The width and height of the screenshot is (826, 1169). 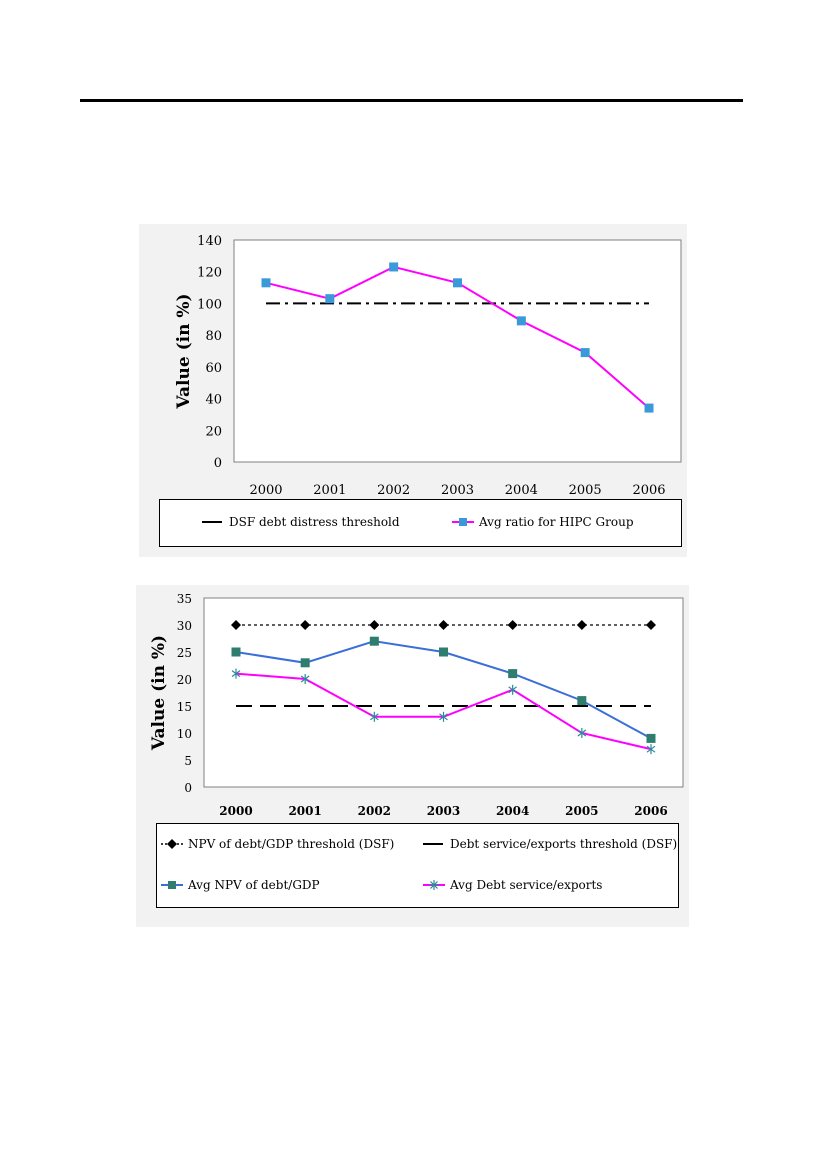 I want to click on legend-label: Debt service/exports threshold (DSF), so click(x=564, y=844).